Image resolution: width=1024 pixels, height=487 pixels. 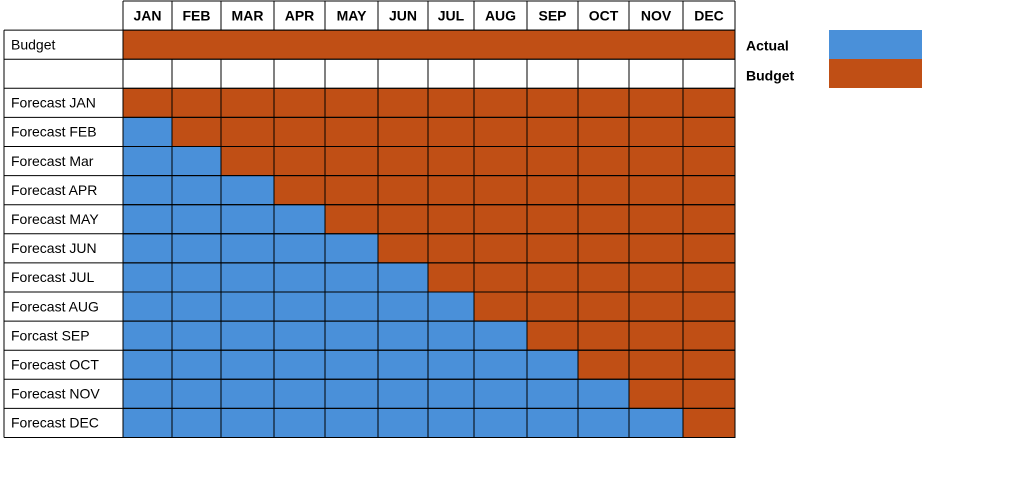 I want to click on row-label: Forecast AUG, so click(x=55, y=306).